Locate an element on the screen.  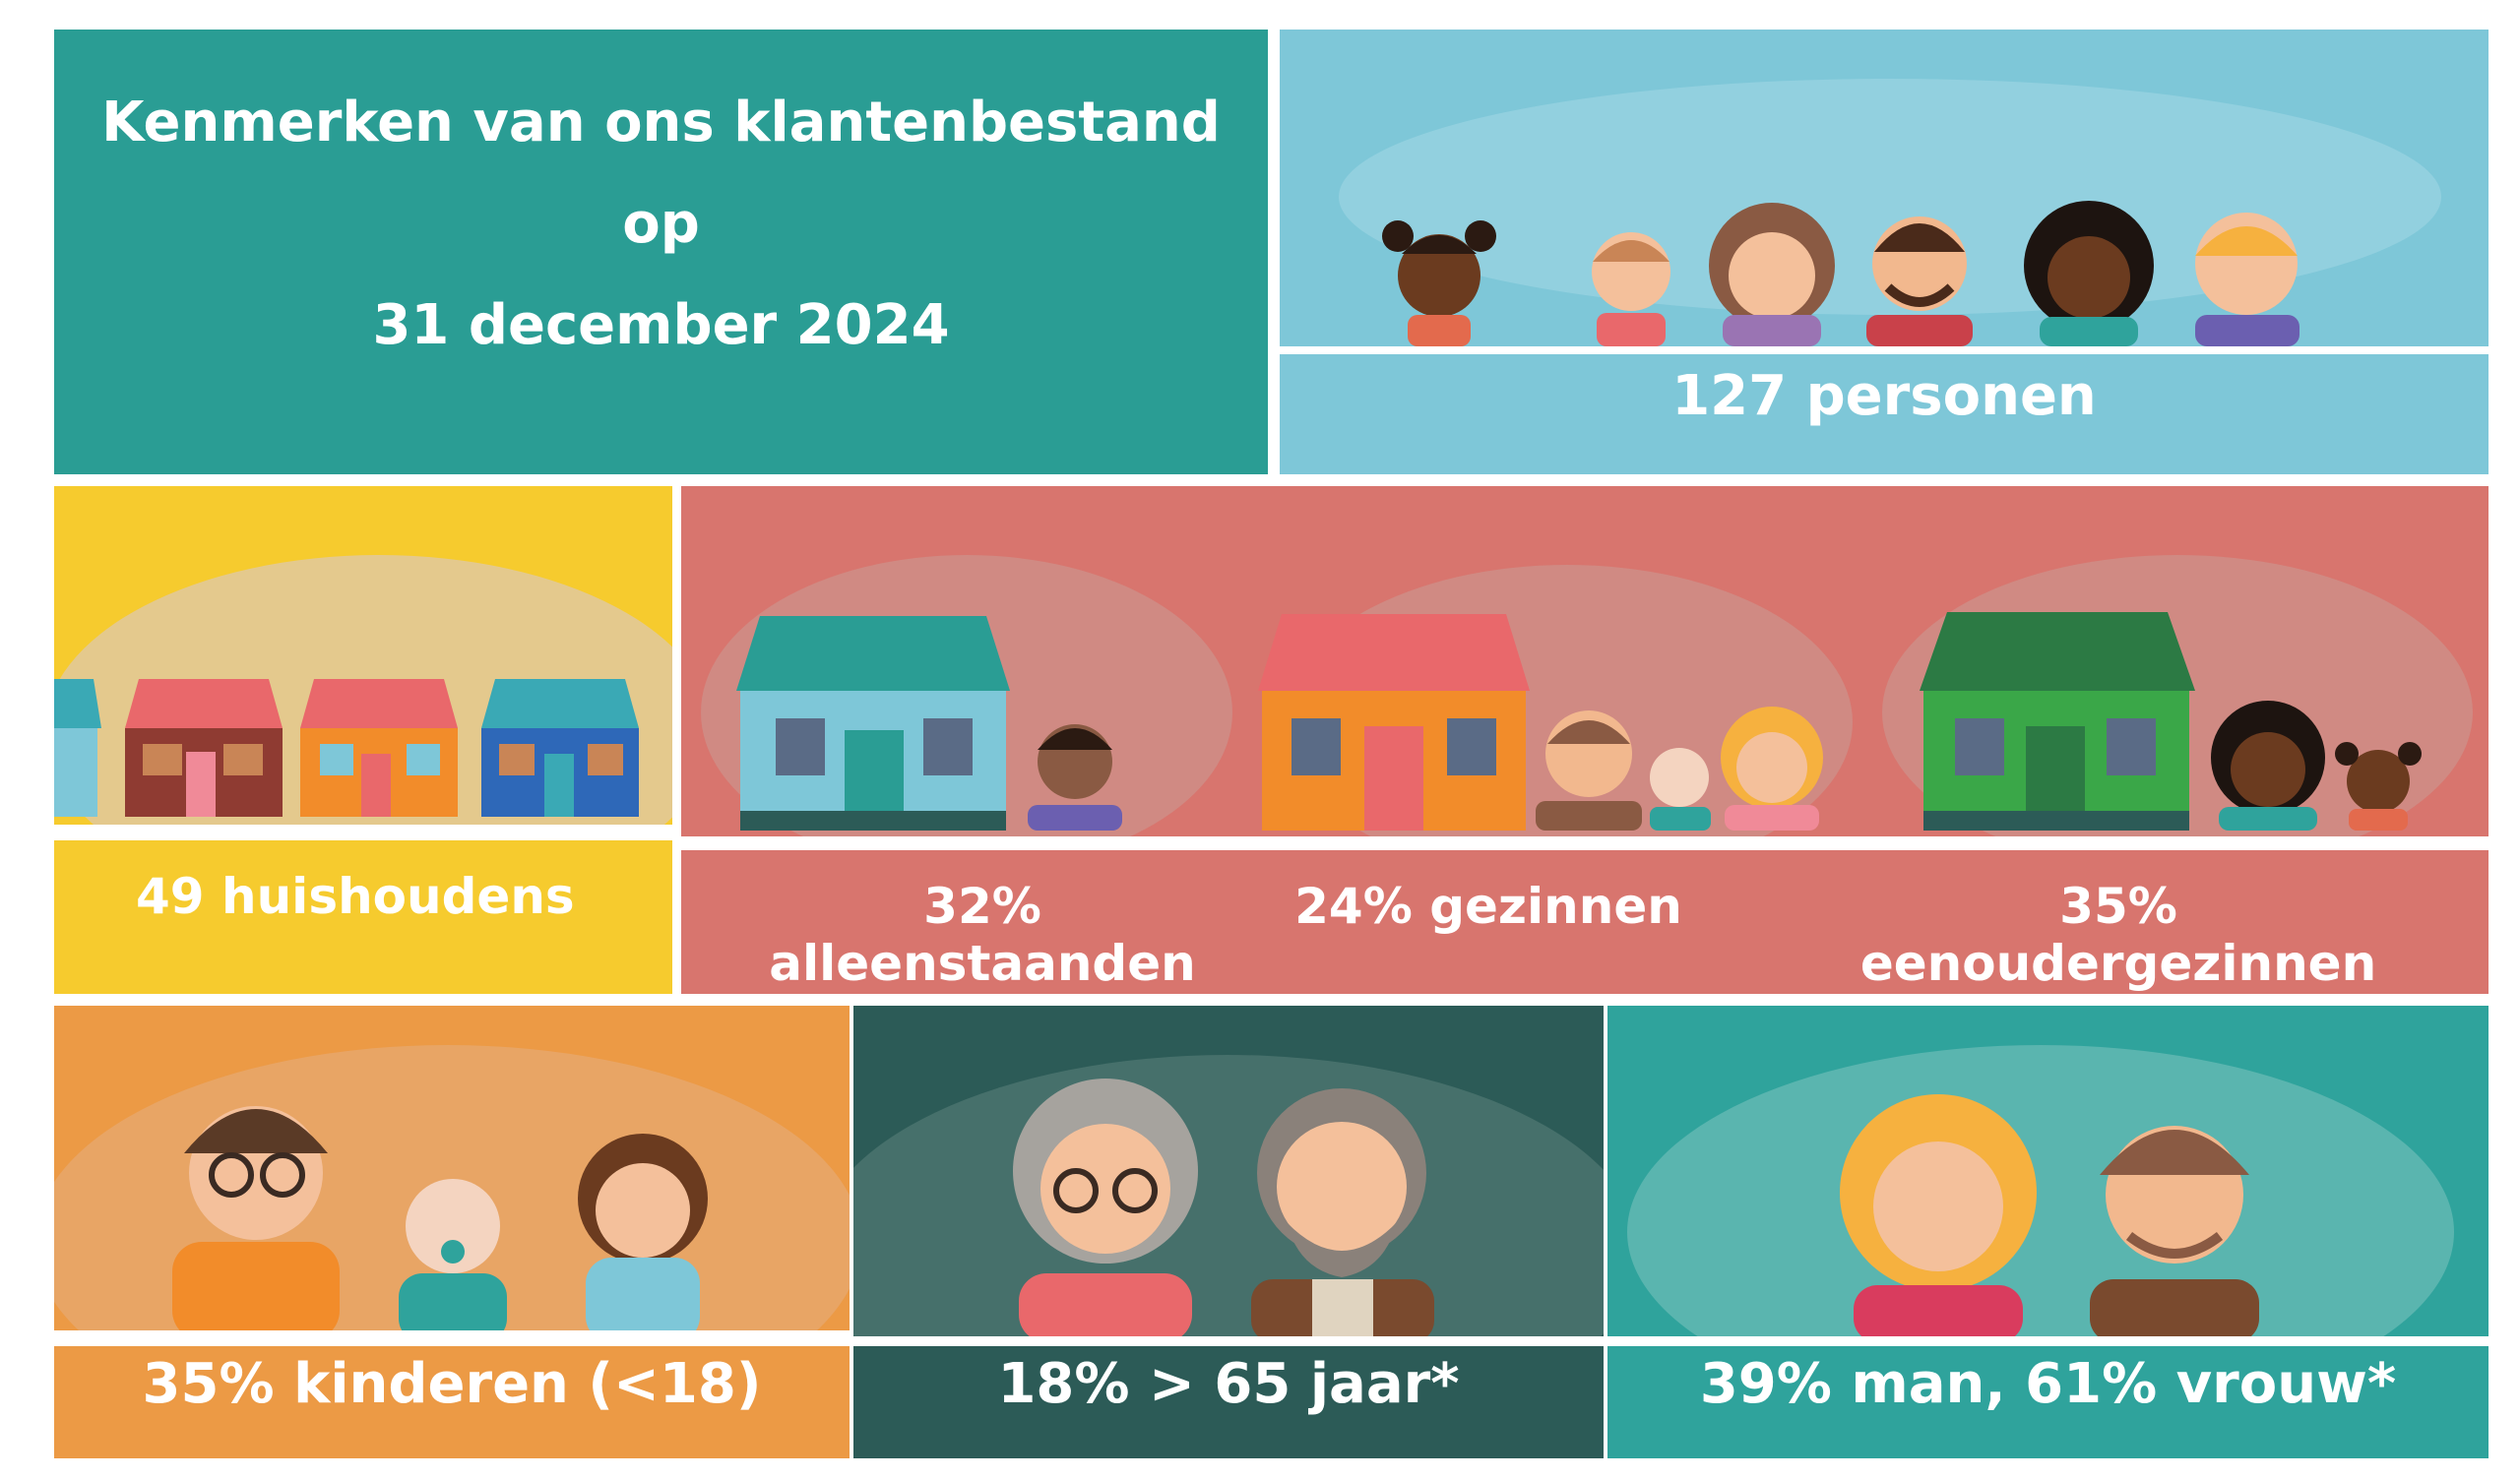
single-man-icon is located at coordinates (1075, 777).